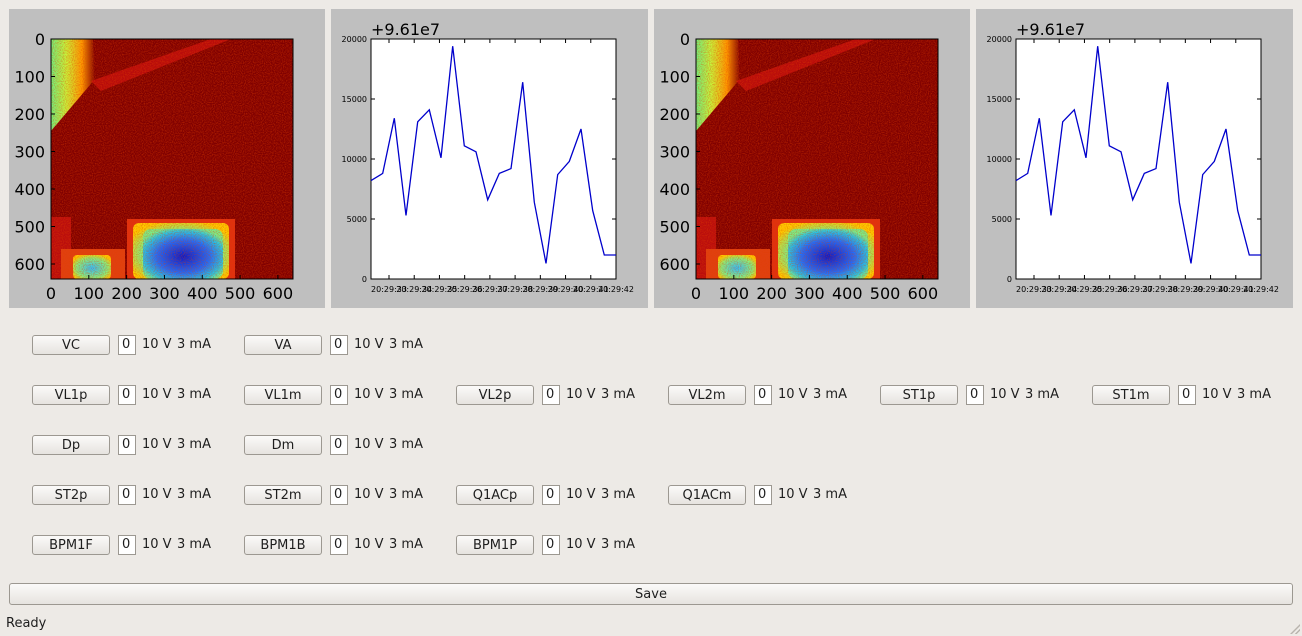  What do you see at coordinates (1295, 629) in the screenshot?
I see `resize-grip-icon` at bounding box center [1295, 629].